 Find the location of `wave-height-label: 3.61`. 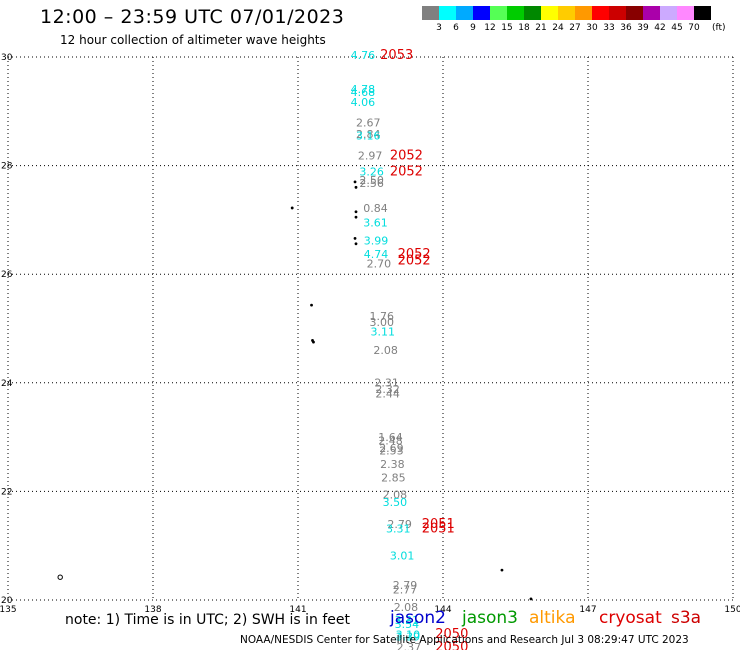

wave-height-label: 3.61 is located at coordinates (375, 222).